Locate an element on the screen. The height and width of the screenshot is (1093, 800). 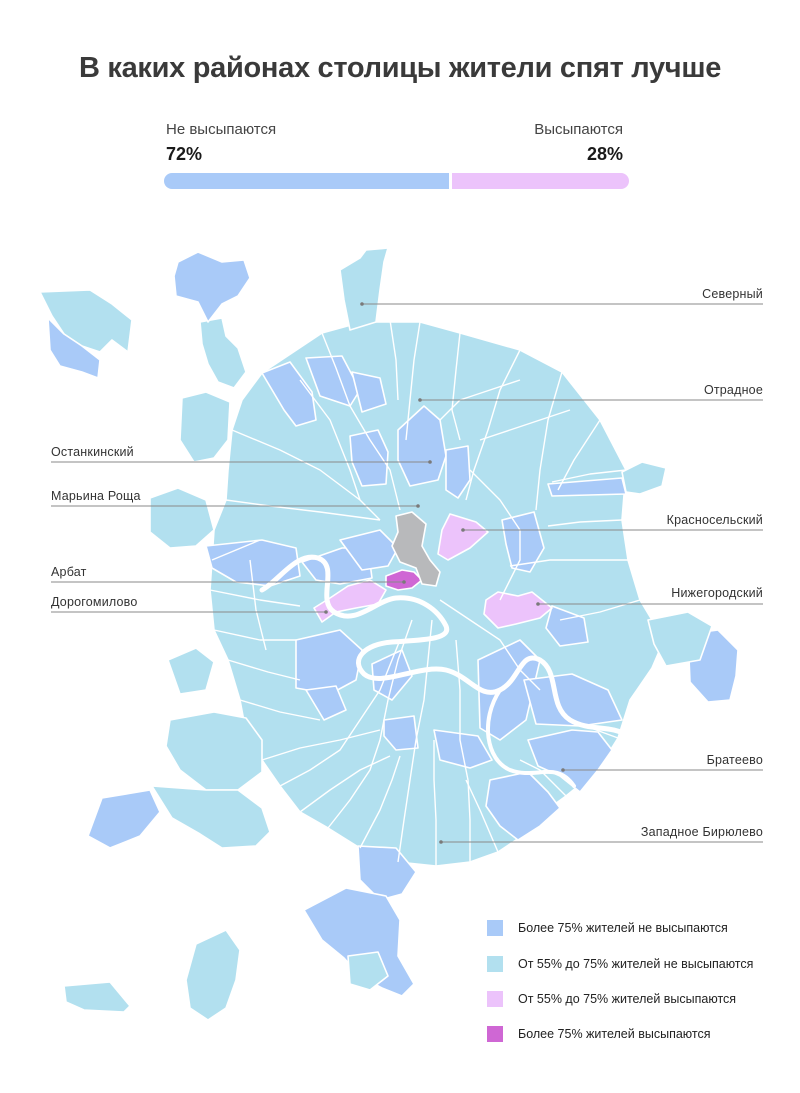
legend-label: Более 75% жителей высыпаются is located at coordinates (614, 1034).